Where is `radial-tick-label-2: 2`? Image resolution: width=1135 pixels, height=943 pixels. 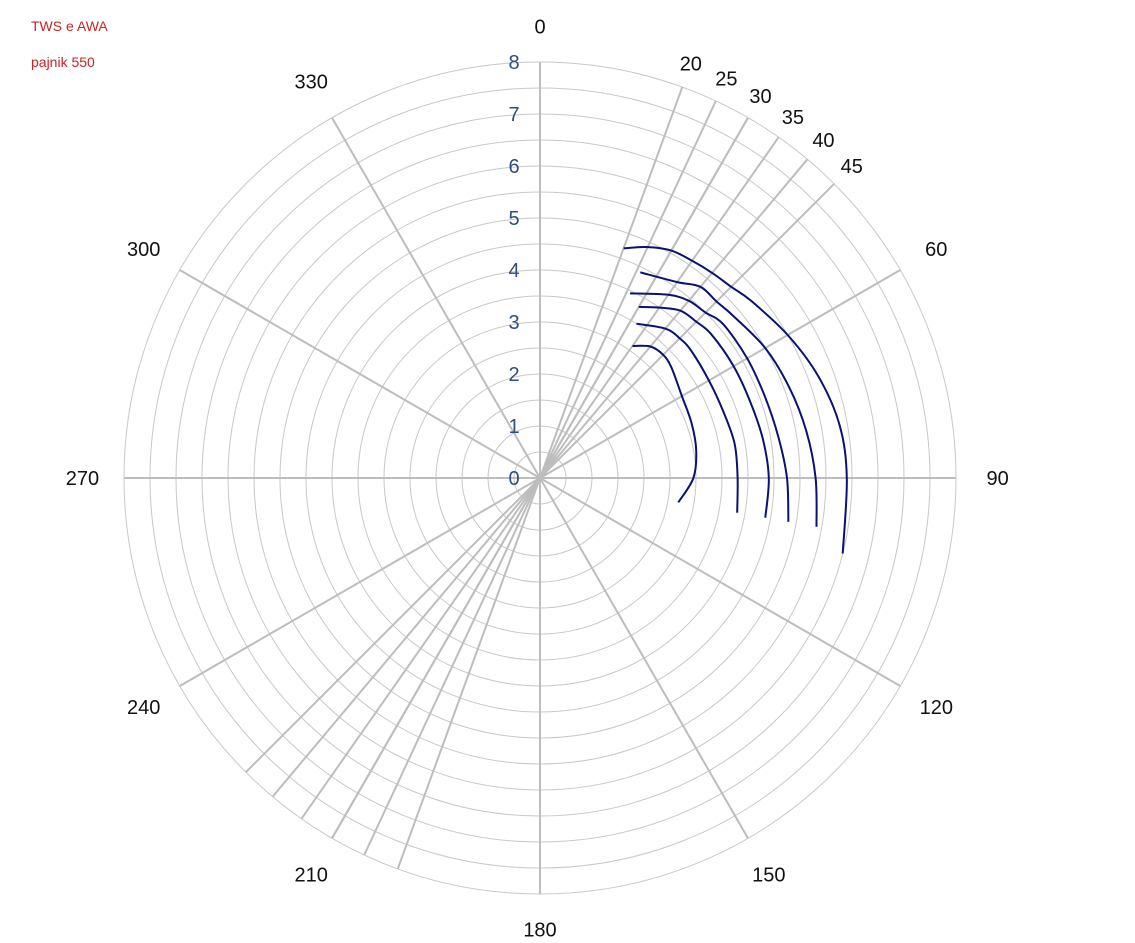
radial-tick-label-2: 2 is located at coordinates (513, 375).